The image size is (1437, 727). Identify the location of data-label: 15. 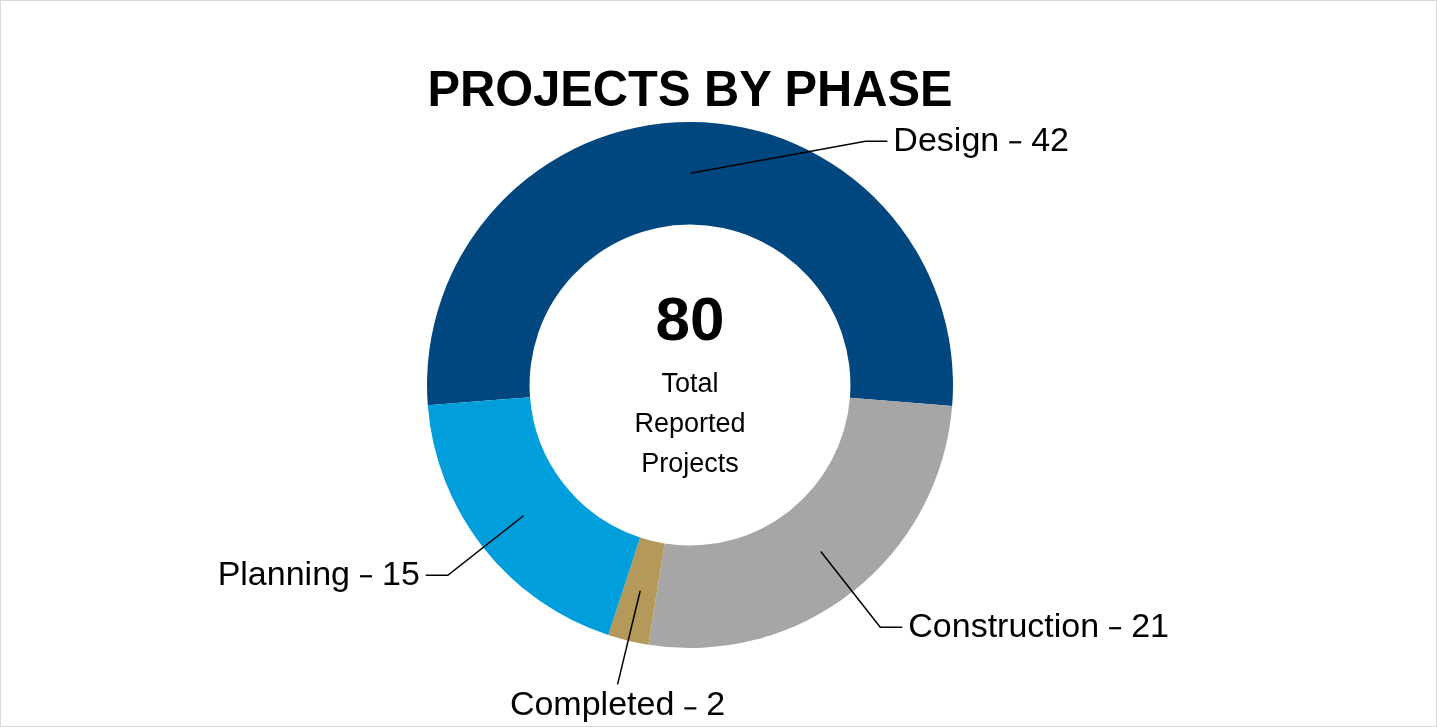
(400, 572).